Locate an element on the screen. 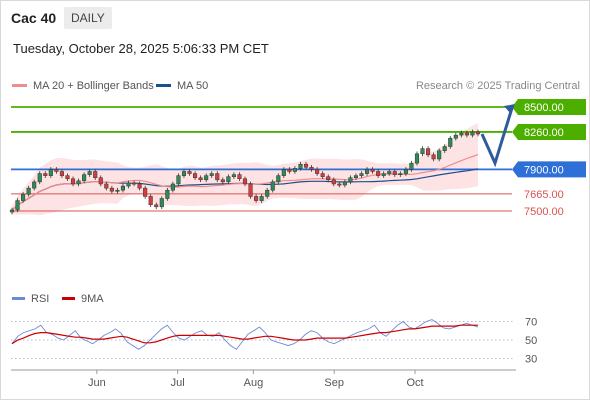  rsi-series-9MA is located at coordinates (244, 334).